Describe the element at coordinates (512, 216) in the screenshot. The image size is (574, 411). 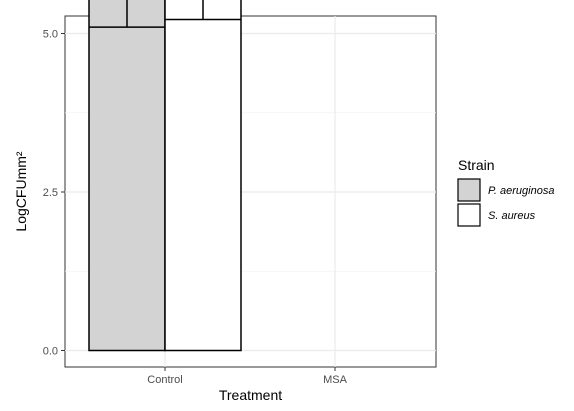
I see `legend-label: S. aureus` at that location.